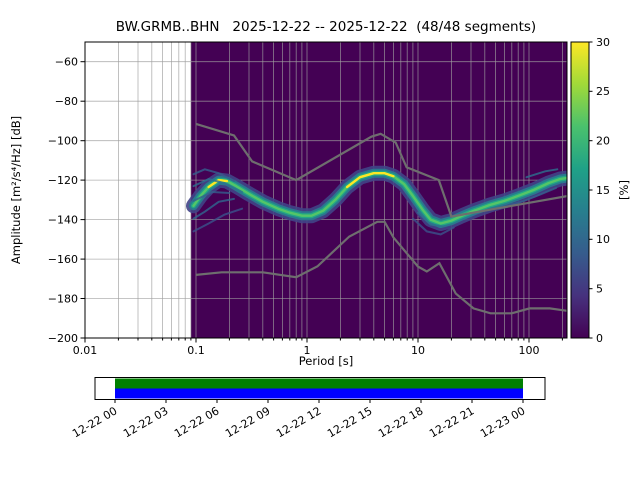  I want to click on y-tick-label: −200, so click(63, 338).